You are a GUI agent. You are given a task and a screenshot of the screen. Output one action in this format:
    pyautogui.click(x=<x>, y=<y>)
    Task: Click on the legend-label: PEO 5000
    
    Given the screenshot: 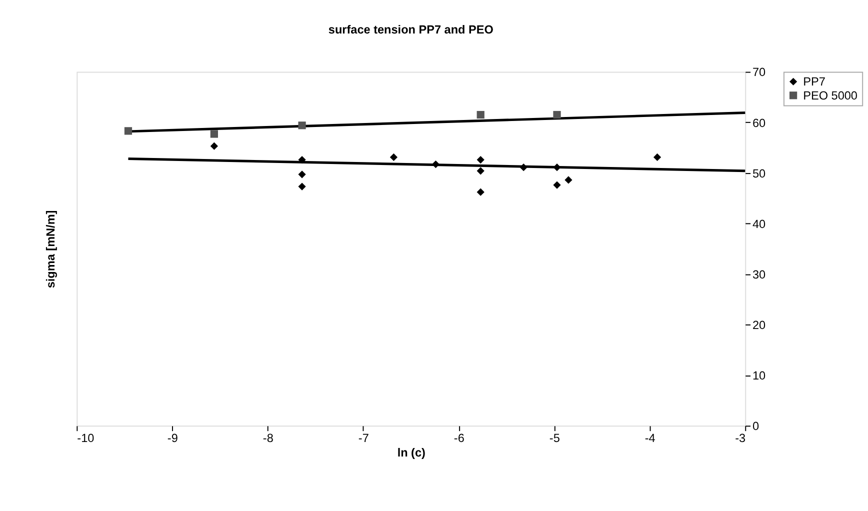 What is the action you would take?
    pyautogui.click(x=830, y=95)
    